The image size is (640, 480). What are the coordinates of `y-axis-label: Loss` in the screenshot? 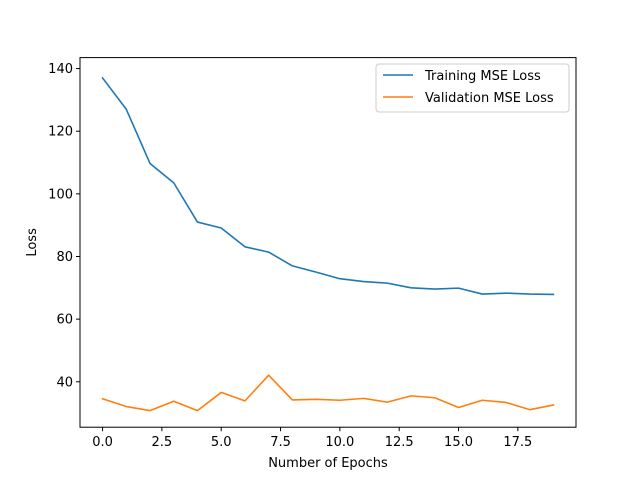 It's located at (32, 242).